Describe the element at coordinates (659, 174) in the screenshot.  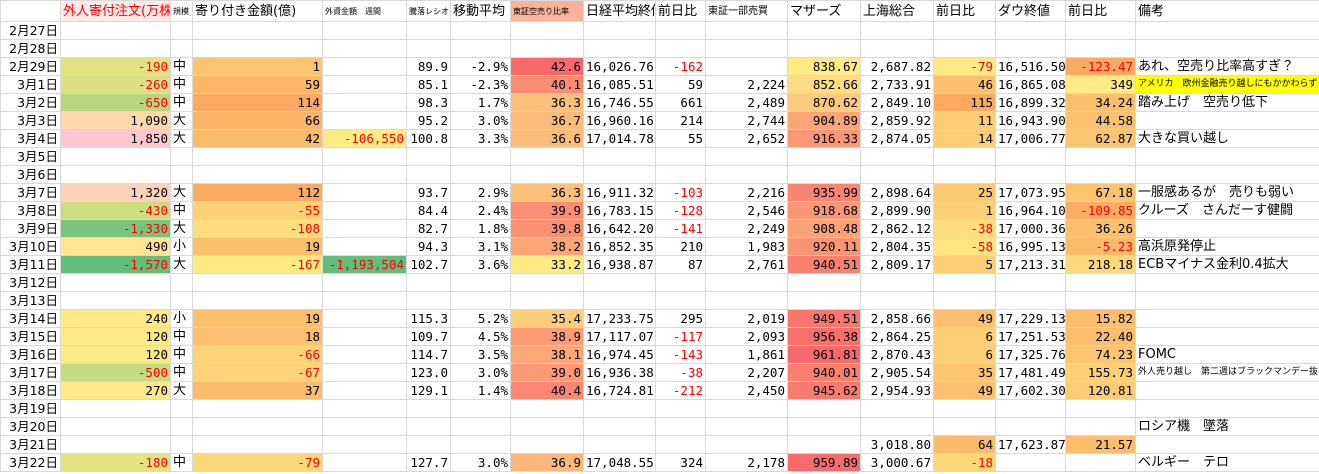
I see `table-row: 3月6日` at that location.